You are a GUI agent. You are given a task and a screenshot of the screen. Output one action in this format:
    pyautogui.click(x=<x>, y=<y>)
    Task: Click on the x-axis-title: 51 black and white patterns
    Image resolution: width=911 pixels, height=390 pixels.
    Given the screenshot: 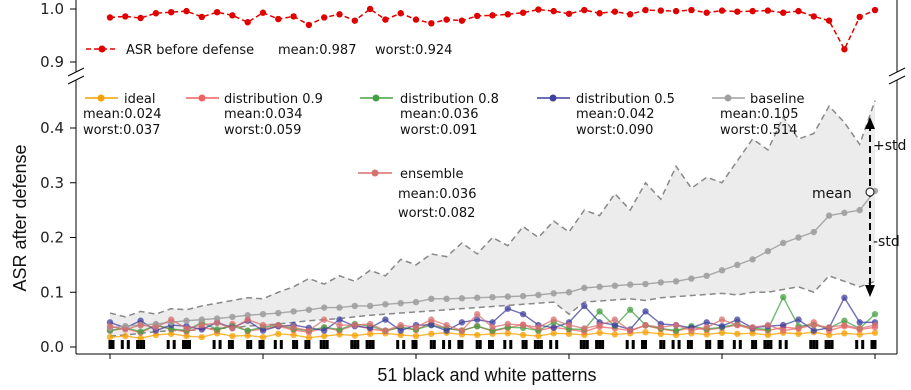 What is the action you would take?
    pyautogui.click(x=486, y=375)
    